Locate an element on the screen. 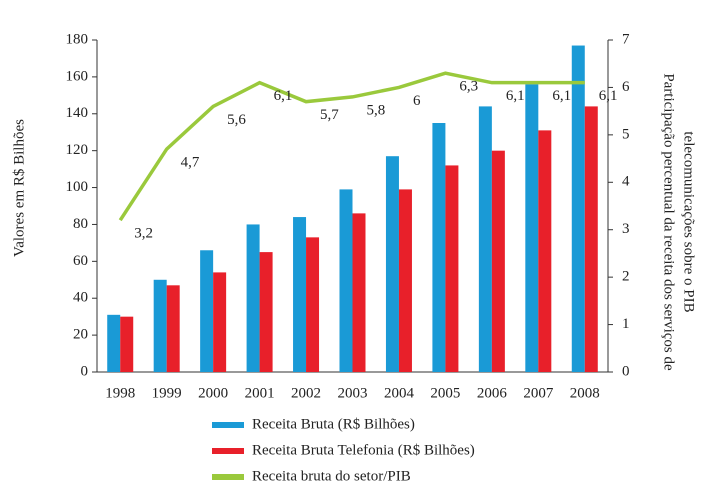 The image size is (704, 485). legend-label: Receita Bruta (R$ Bilhões) is located at coordinates (333, 424).